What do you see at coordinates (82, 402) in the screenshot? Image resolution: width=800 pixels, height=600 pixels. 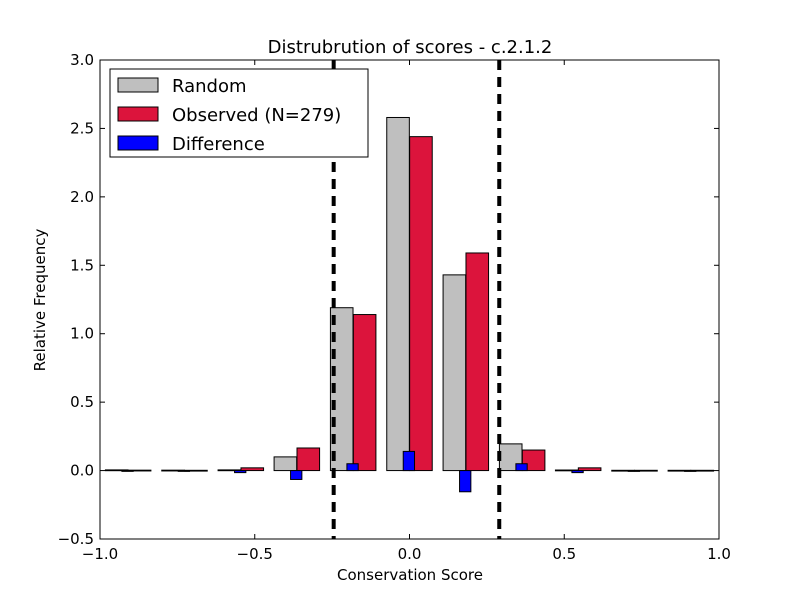 I see `y-tick-label-2: 0.5` at bounding box center [82, 402].